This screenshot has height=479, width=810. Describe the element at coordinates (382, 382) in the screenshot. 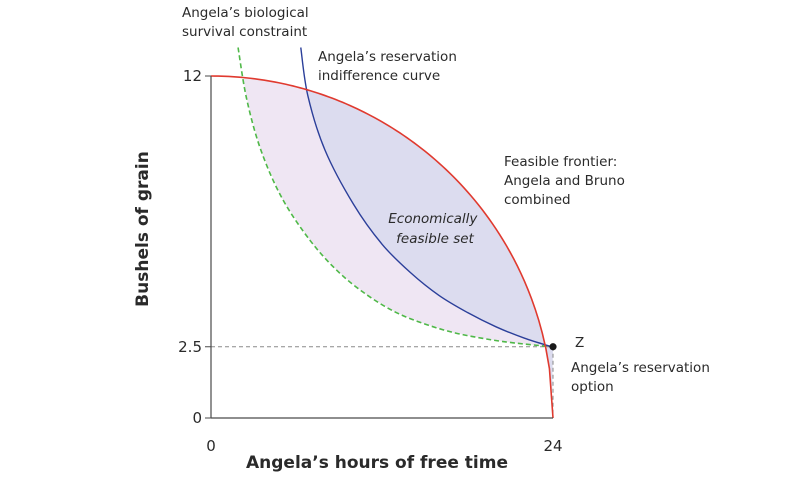

I see `guides-layer` at that location.